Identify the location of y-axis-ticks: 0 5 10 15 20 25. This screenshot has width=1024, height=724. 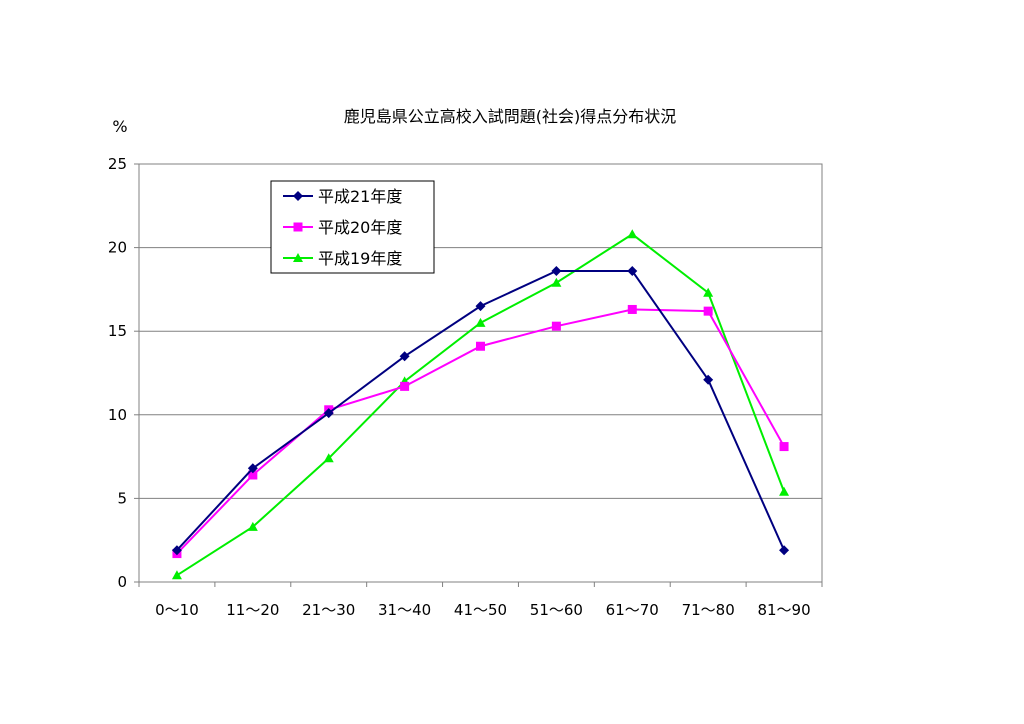
(123, 373).